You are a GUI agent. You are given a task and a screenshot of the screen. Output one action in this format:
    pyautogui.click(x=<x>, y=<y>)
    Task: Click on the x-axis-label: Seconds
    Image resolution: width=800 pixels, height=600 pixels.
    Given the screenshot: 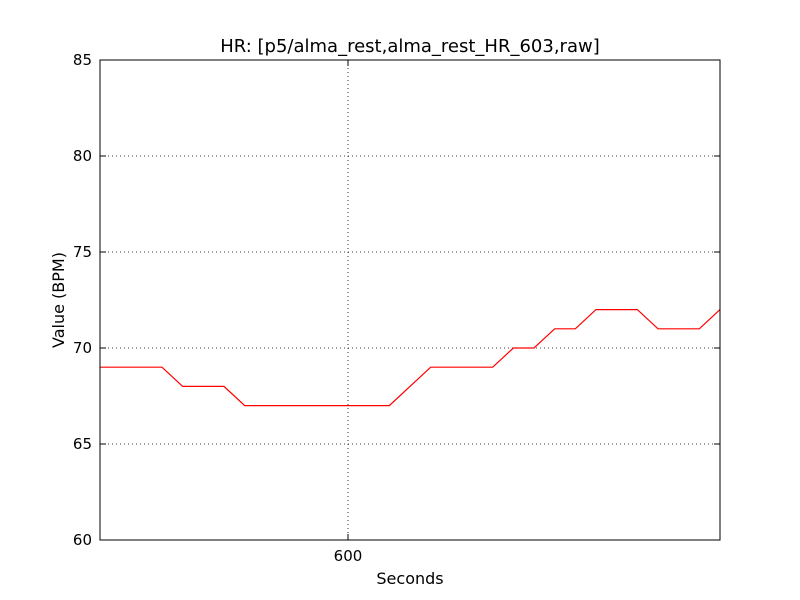 What is the action you would take?
    pyautogui.click(x=409, y=578)
    